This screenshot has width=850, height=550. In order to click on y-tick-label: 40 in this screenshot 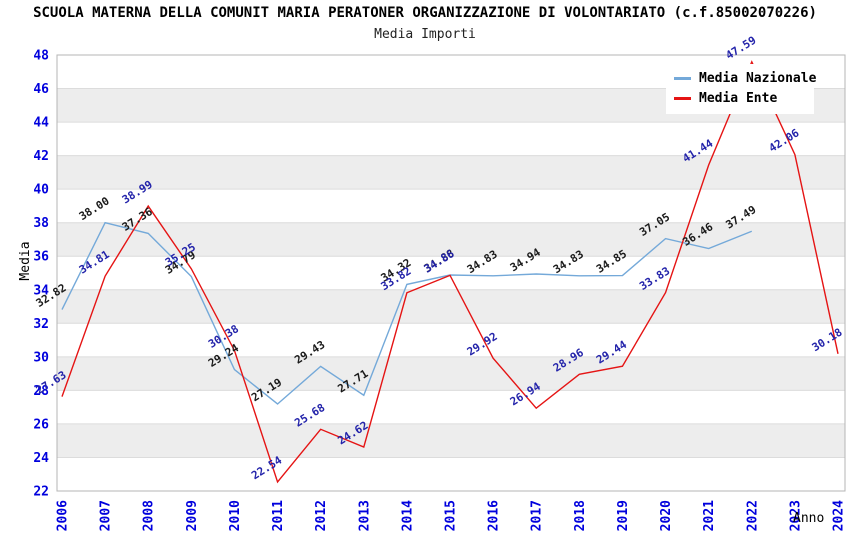, I will do `click(41, 190)`.